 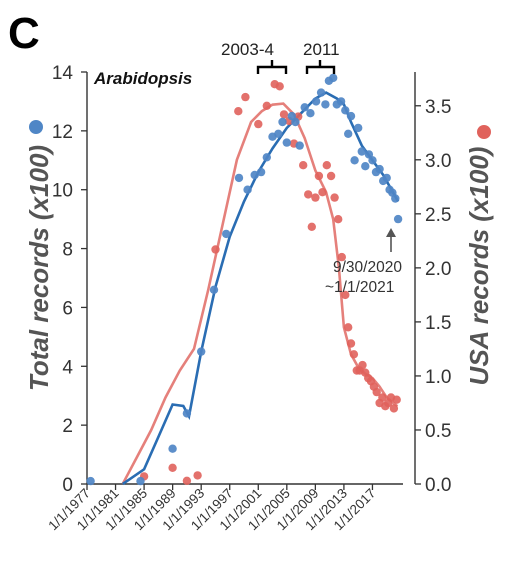 What do you see at coordinates (24, 33) in the screenshot?
I see `panel-letter: C` at bounding box center [24, 33].